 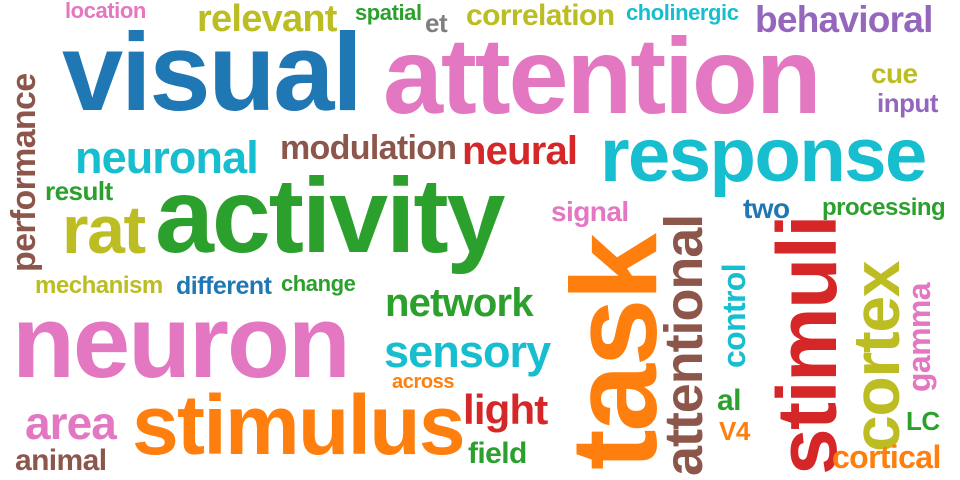 I want to click on word-two: two, so click(x=766, y=208).